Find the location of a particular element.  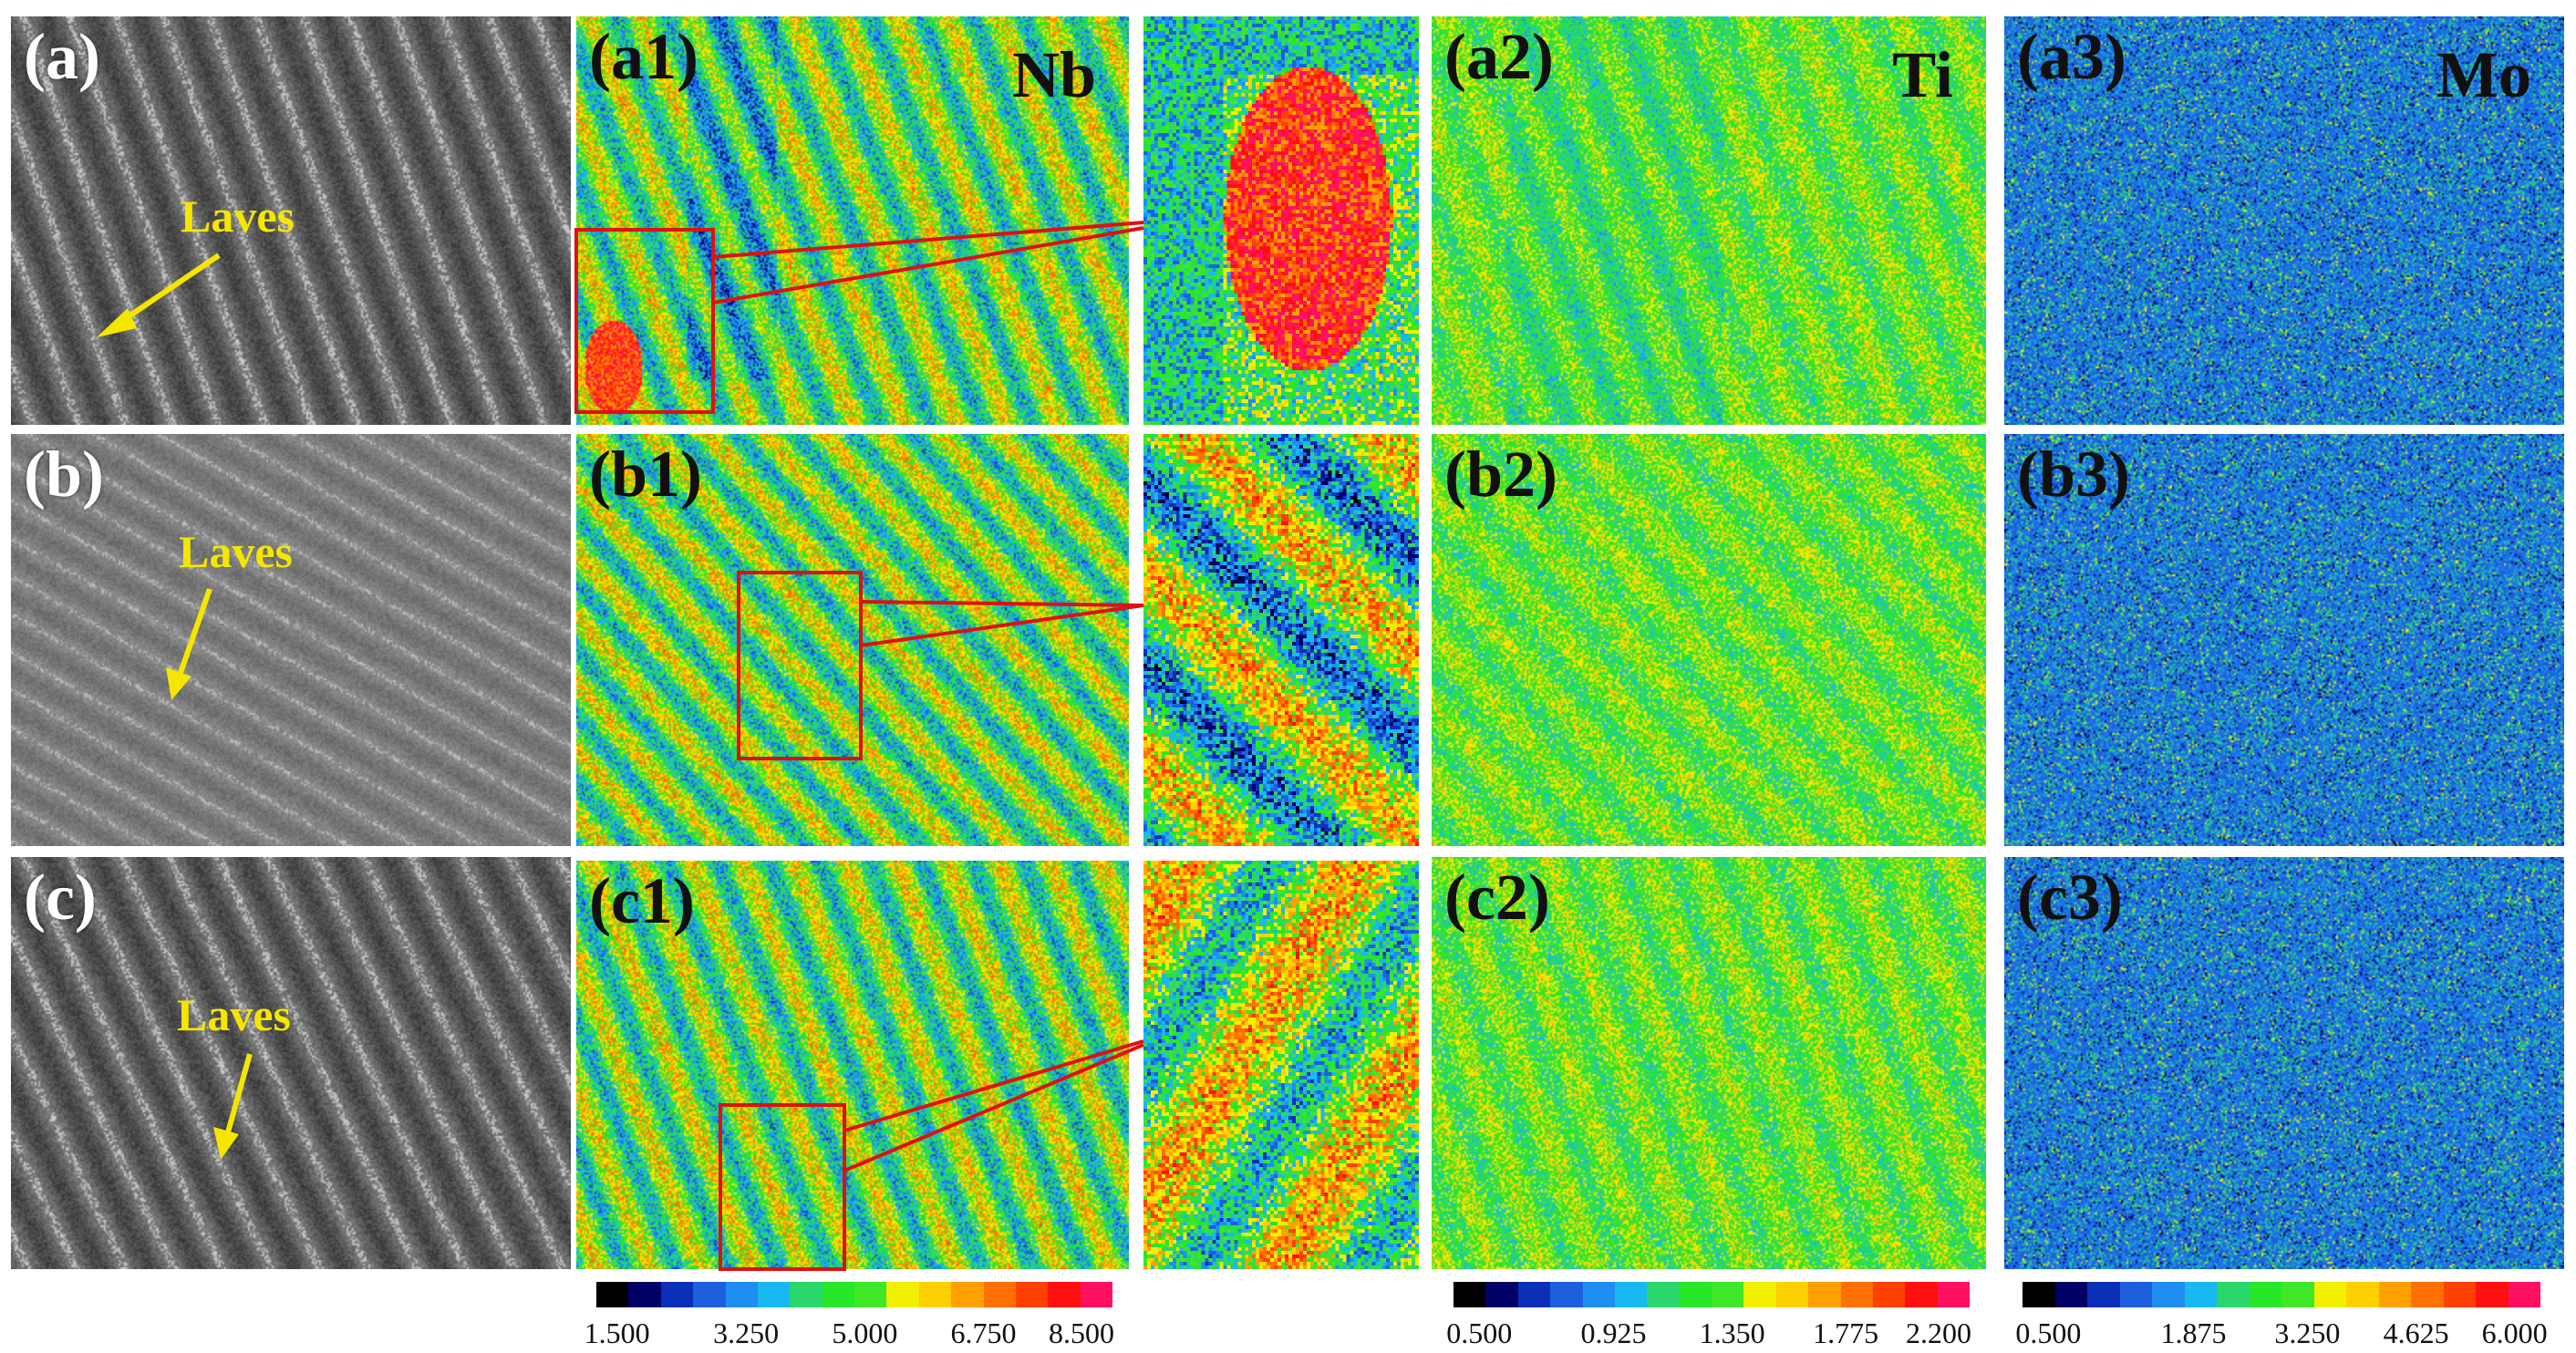

mo-colorbar: 0.500 1.875 3.250 4.625 6.000 is located at coordinates (2281, 1316).